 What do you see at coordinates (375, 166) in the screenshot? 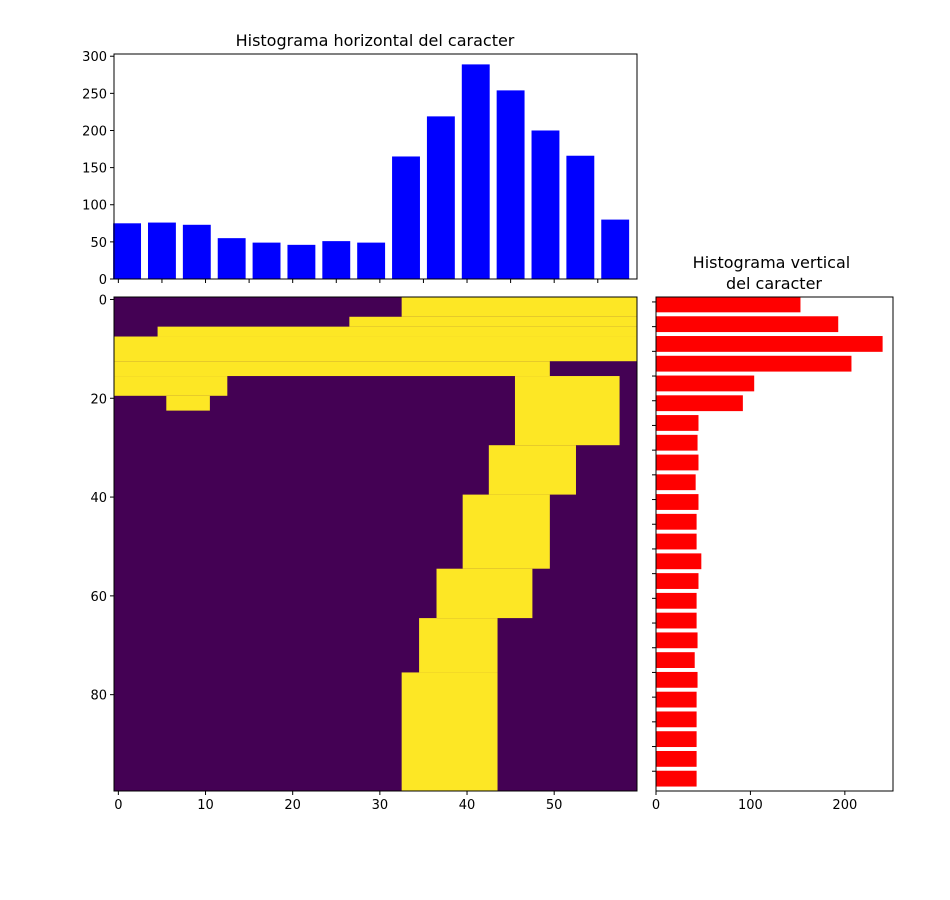
I see `horizontal-histogram-frame` at bounding box center [375, 166].